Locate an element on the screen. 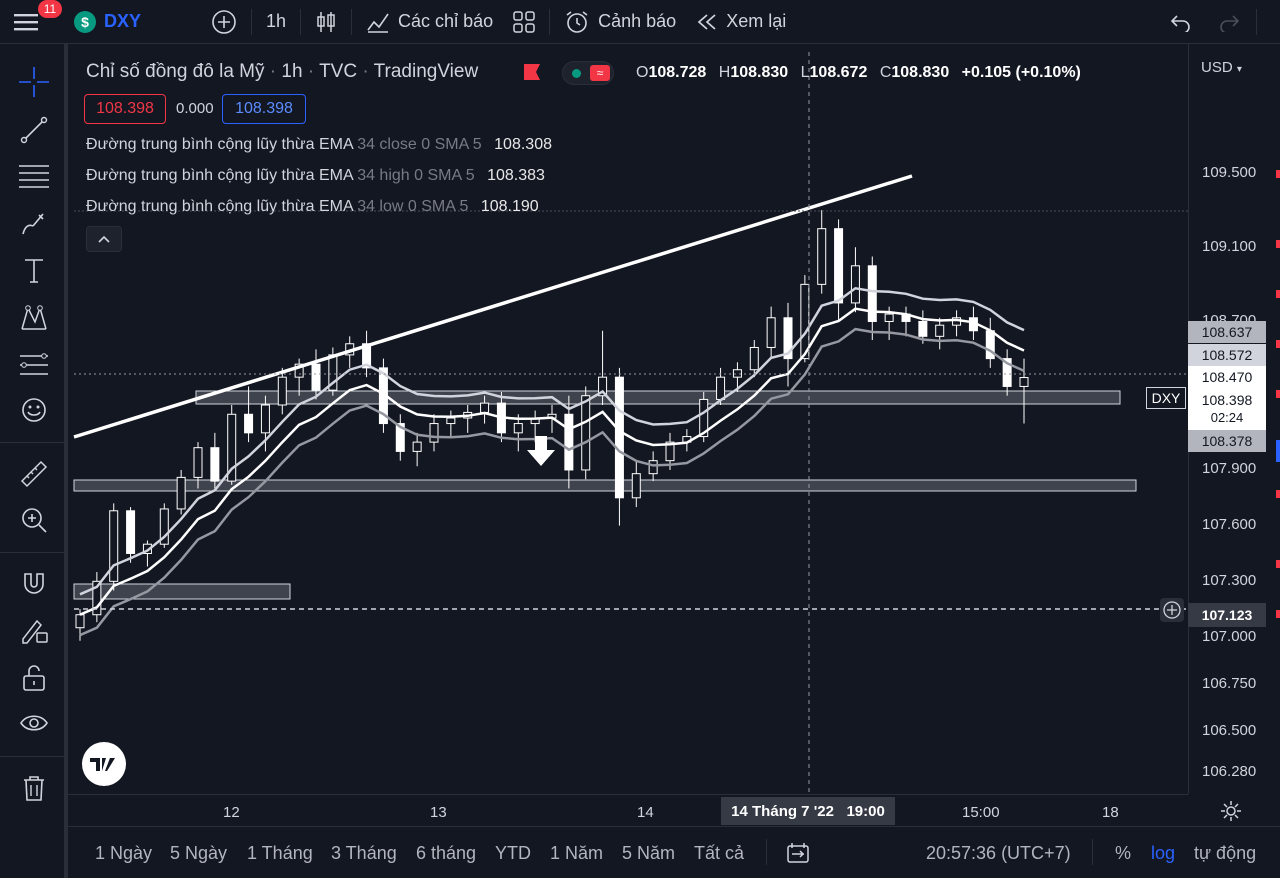  sell-price-button: 108.398 is located at coordinates (125, 109).